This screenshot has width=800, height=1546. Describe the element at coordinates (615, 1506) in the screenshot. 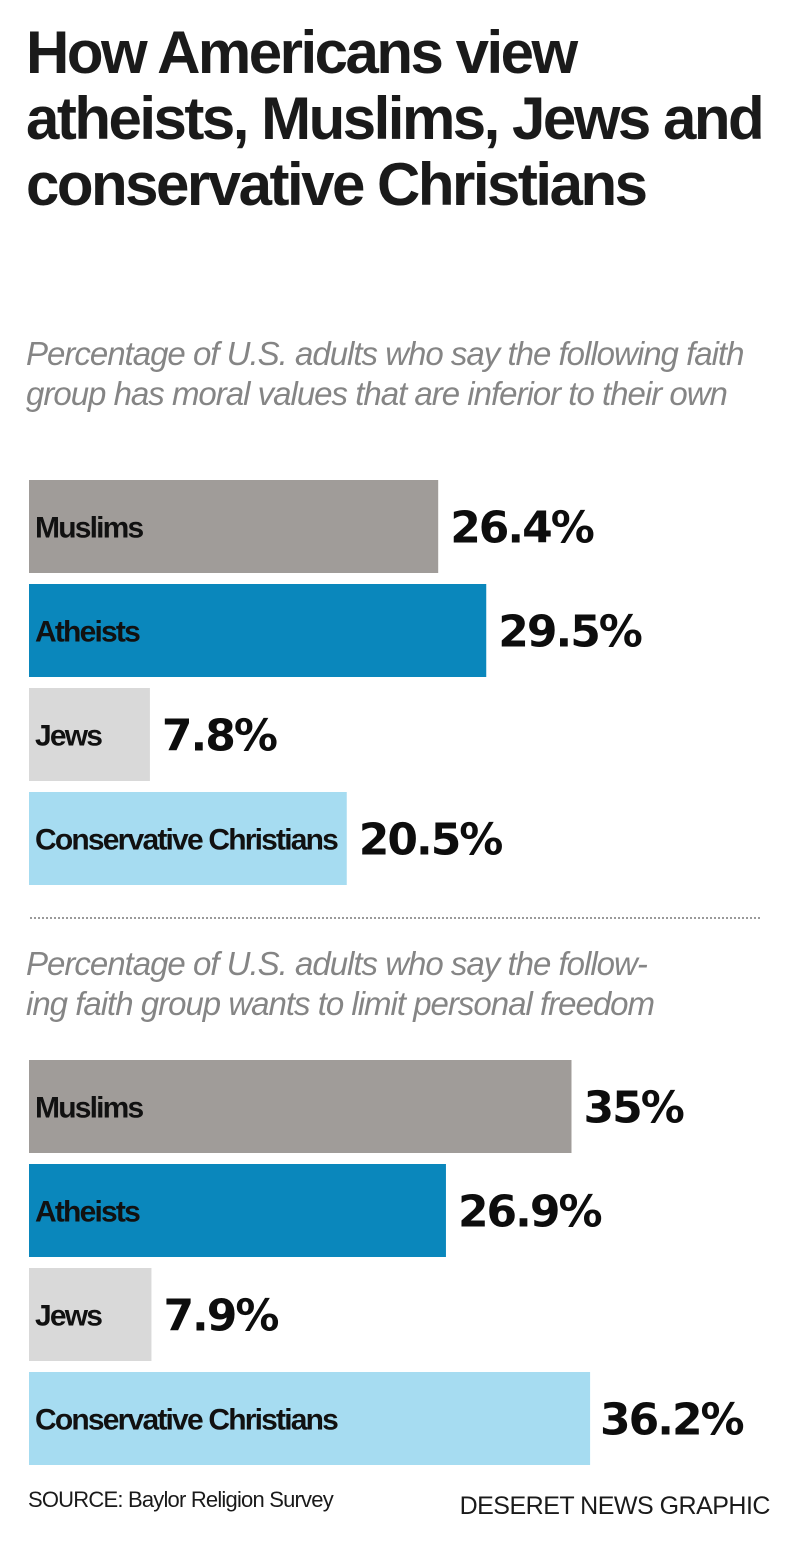

I see `graphic-credit: DESERET NEWS GRAPHIC` at that location.